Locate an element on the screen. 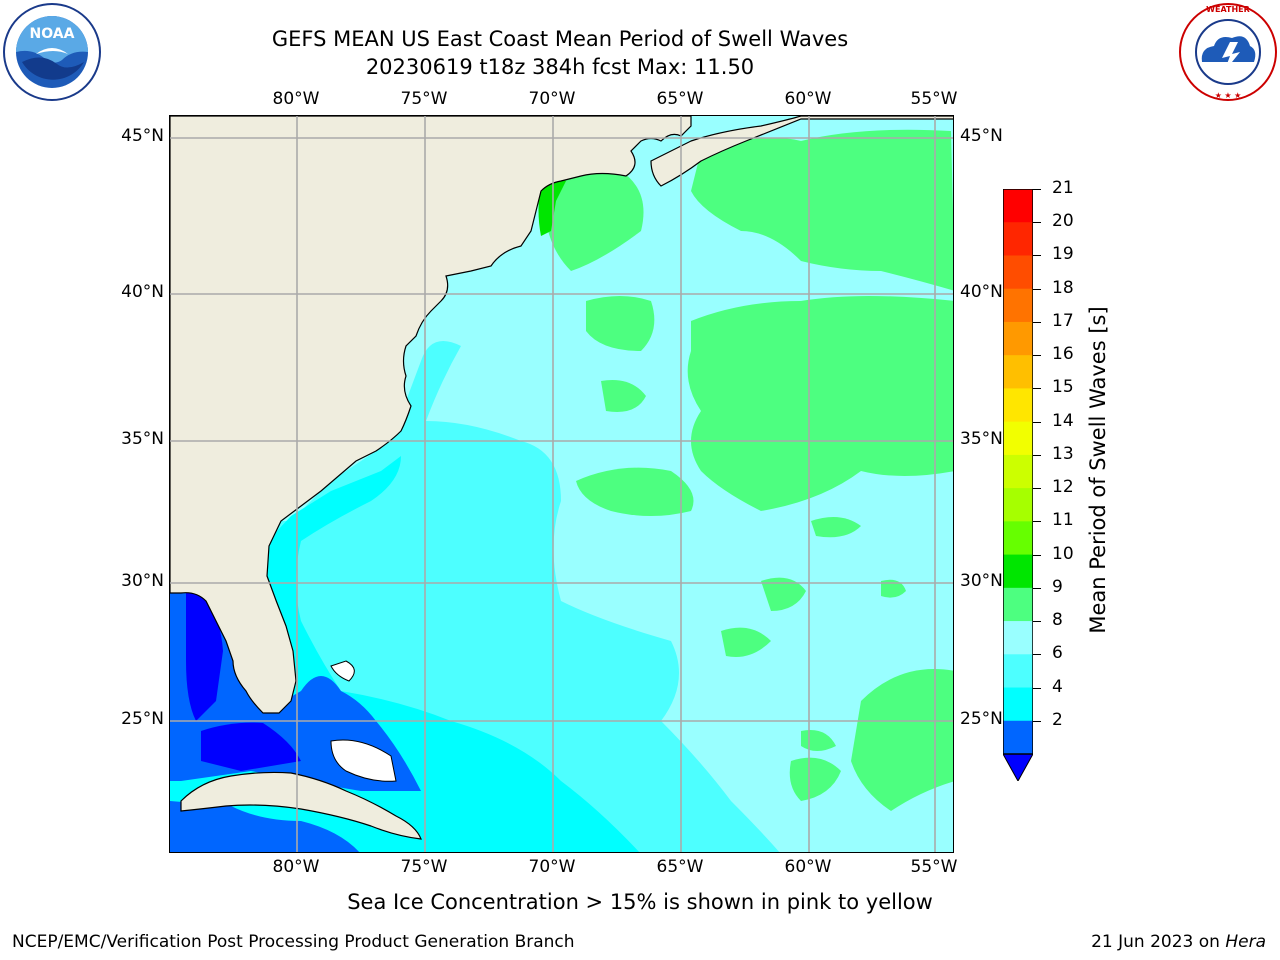 The height and width of the screenshot is (960, 1280). lon-label-bottom: 70°W is located at coordinates (552, 867).